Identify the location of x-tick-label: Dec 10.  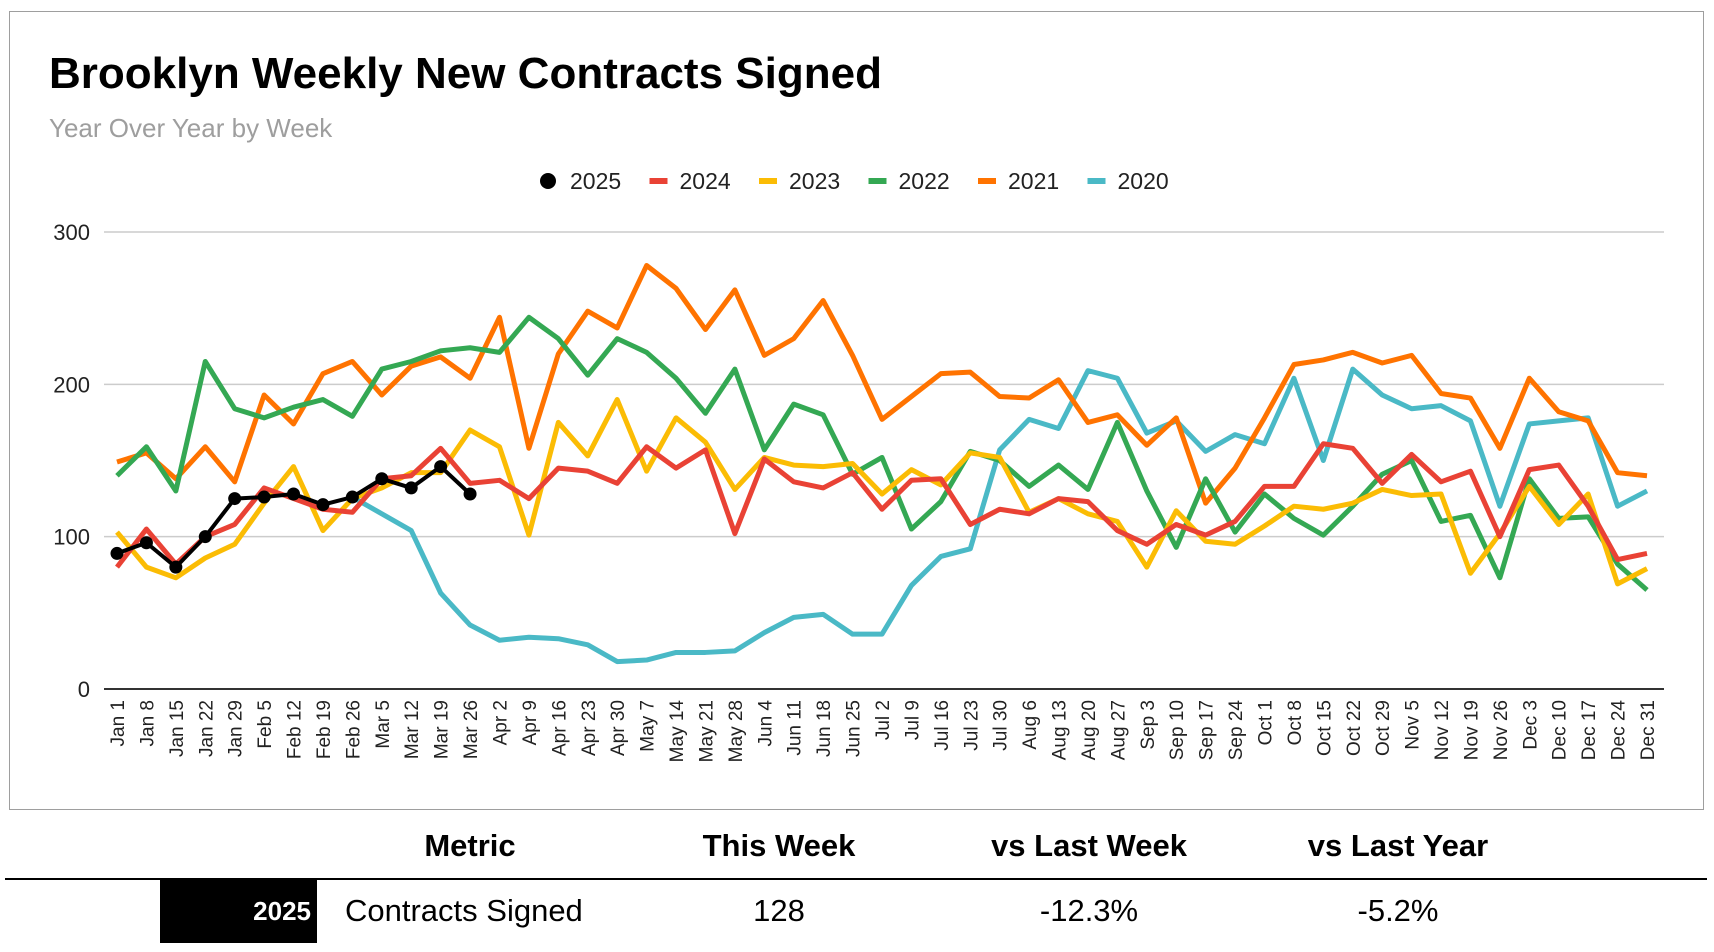
(1560, 730).